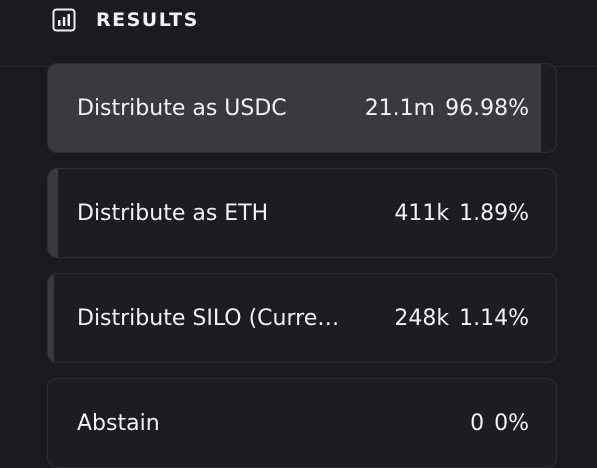  I want to click on result-row: Abstain 0 0%, so click(303, 423).